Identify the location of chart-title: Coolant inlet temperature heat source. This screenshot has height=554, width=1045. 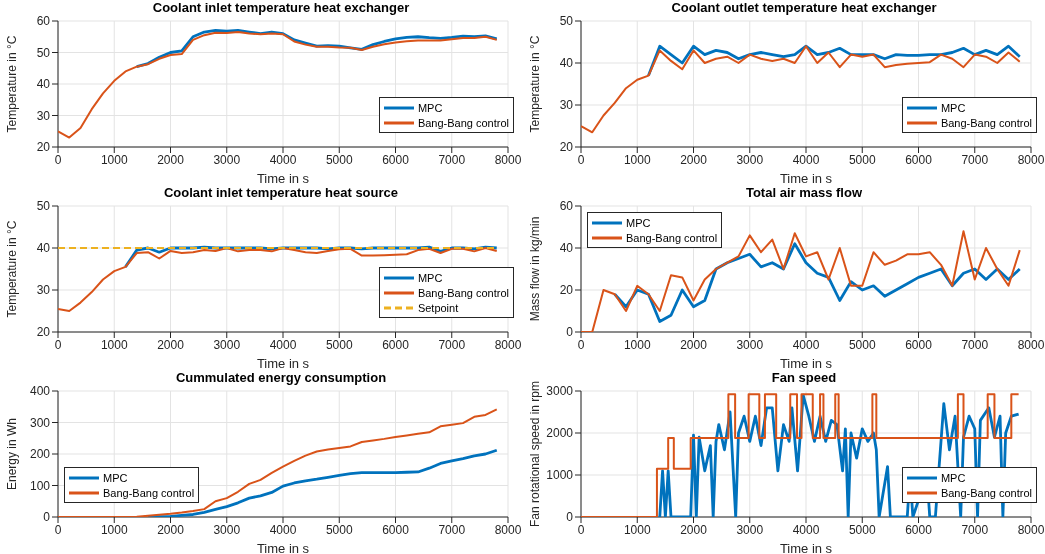
(281, 192).